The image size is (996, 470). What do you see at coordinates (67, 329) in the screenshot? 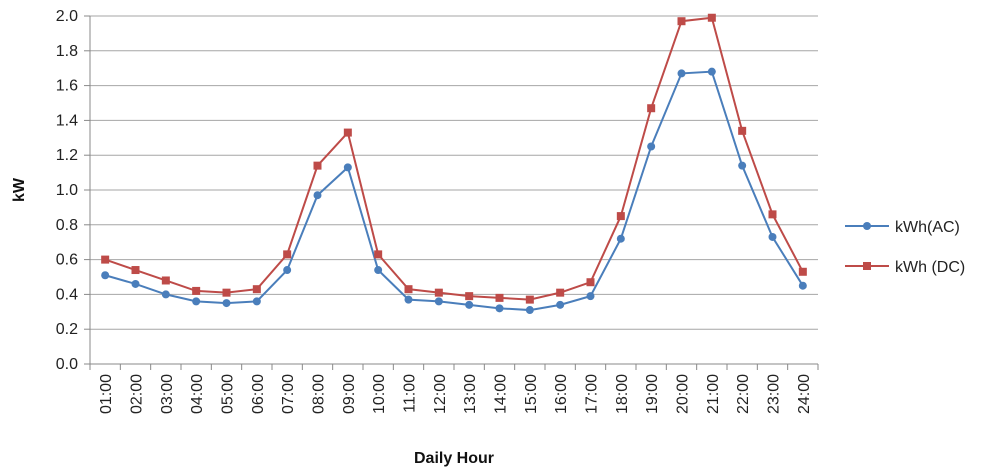
I see `y-tick-label: 0.2` at bounding box center [67, 329].